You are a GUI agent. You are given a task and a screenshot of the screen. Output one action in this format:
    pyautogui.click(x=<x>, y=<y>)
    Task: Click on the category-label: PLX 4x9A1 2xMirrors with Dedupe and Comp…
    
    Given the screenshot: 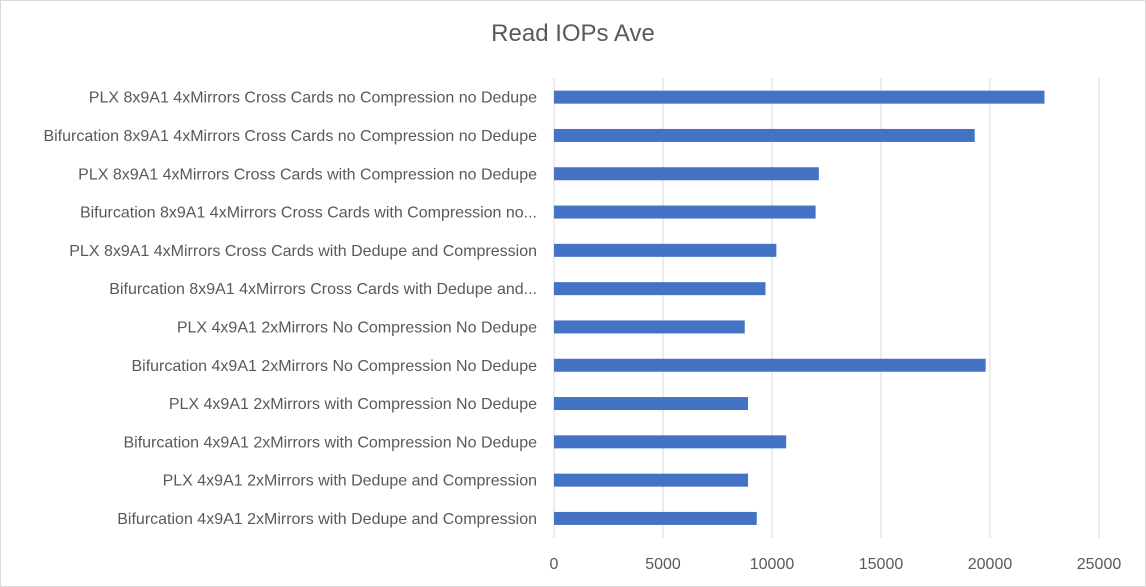 What is the action you would take?
    pyautogui.click(x=350, y=481)
    